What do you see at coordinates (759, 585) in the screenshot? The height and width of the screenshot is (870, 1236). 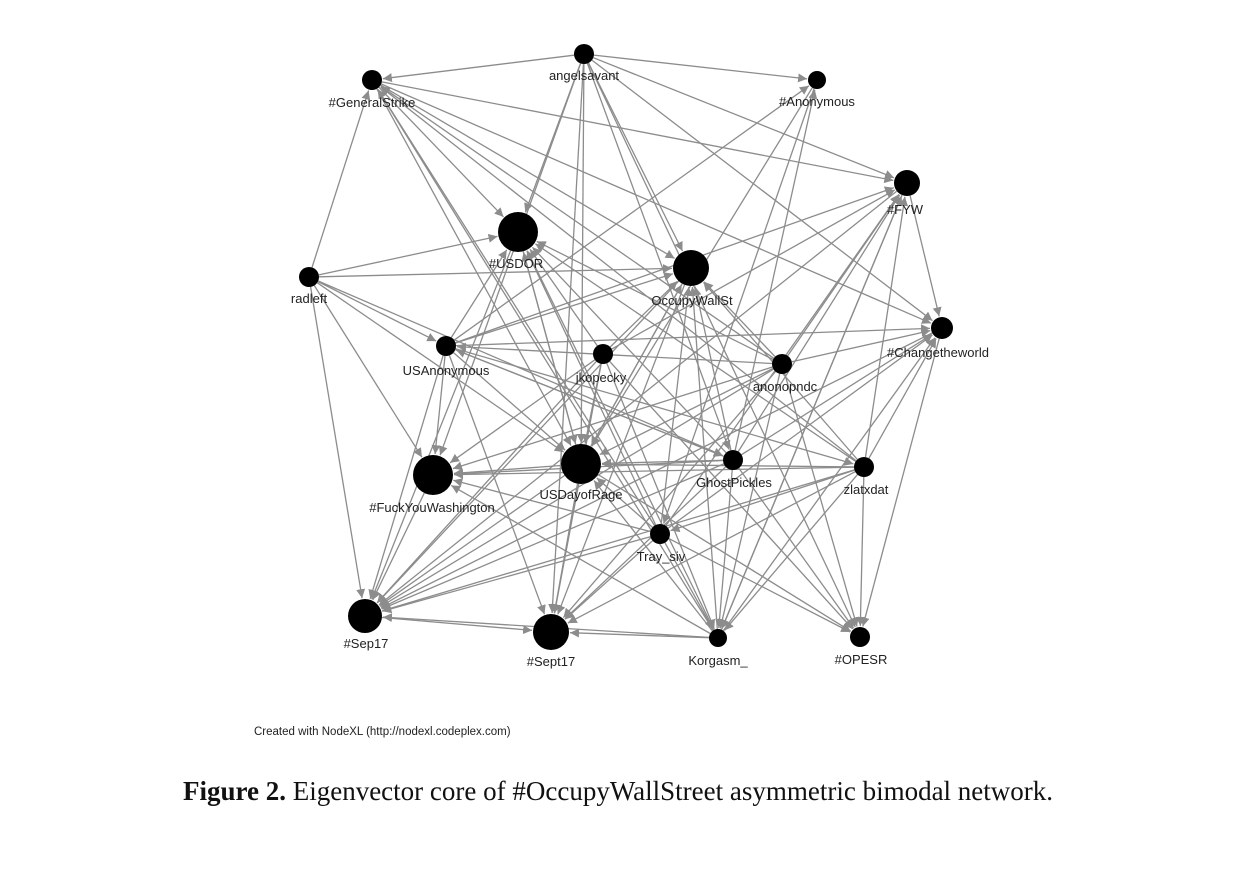 I see `edge-tray_siv-to-opesr` at bounding box center [759, 585].